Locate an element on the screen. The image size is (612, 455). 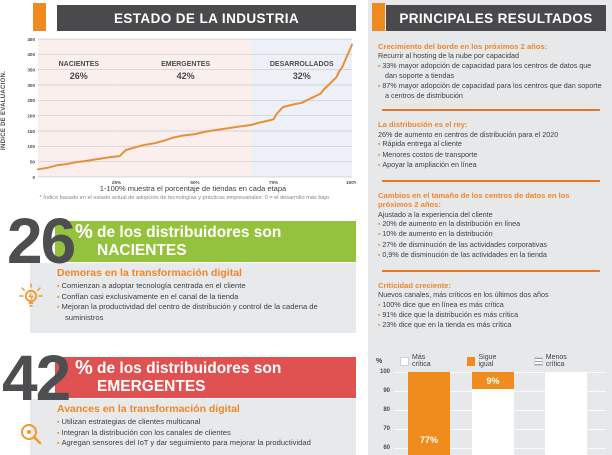
svg-text: 300 is located at coordinates (31, 85).